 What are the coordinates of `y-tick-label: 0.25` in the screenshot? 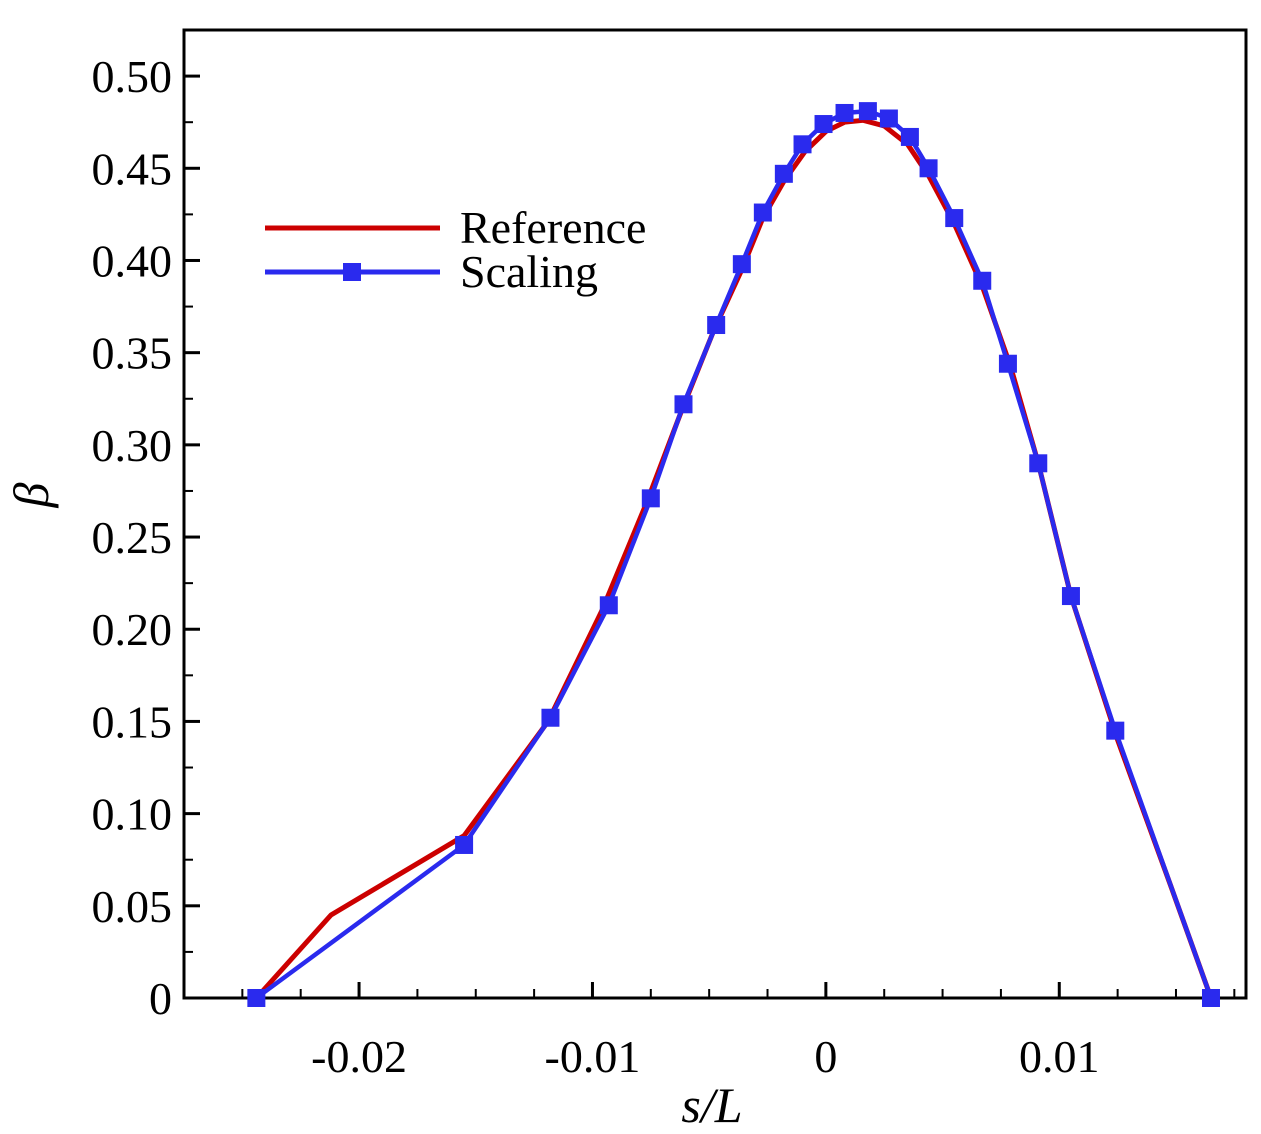 It's located at (132, 537).